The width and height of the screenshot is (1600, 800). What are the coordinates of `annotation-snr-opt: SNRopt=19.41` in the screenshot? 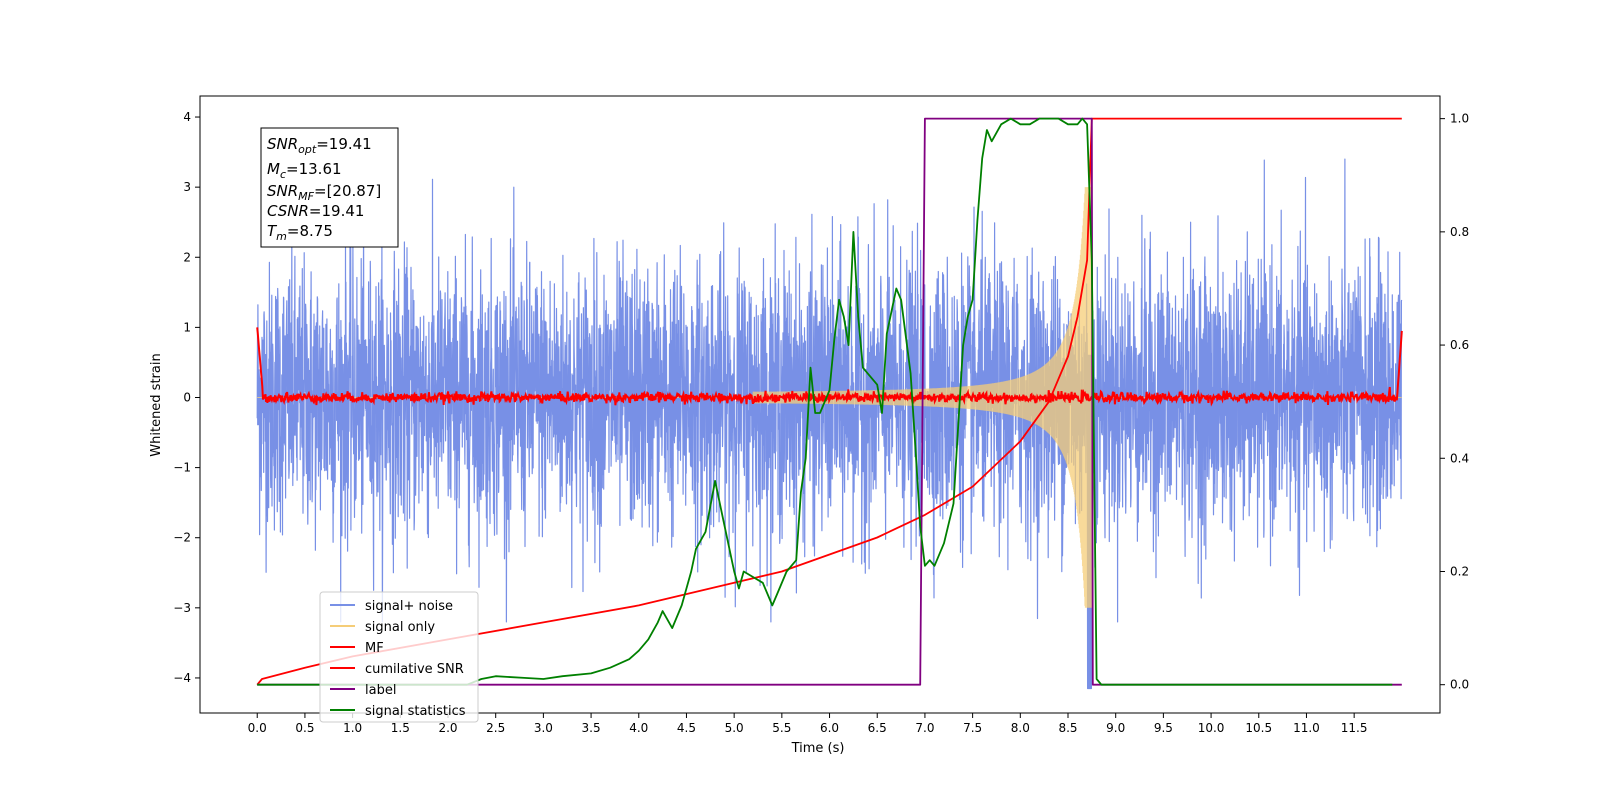 It's located at (319, 145).